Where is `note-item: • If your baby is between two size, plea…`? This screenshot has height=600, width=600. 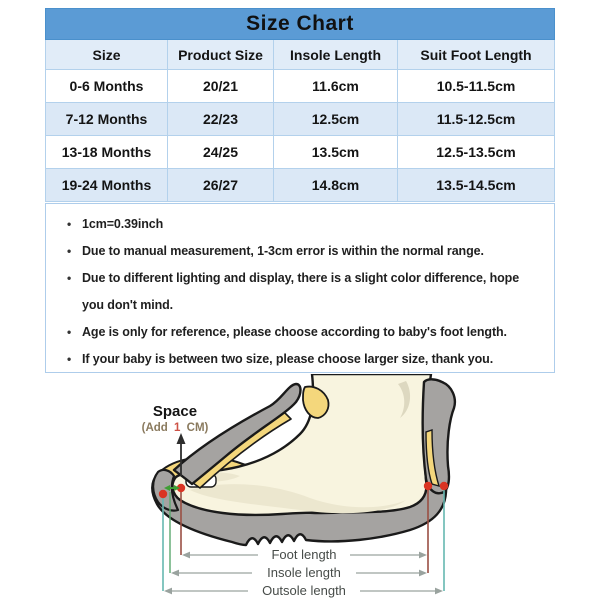
note-item: • If your baby is between two size, plea… is located at coordinates (300, 359).